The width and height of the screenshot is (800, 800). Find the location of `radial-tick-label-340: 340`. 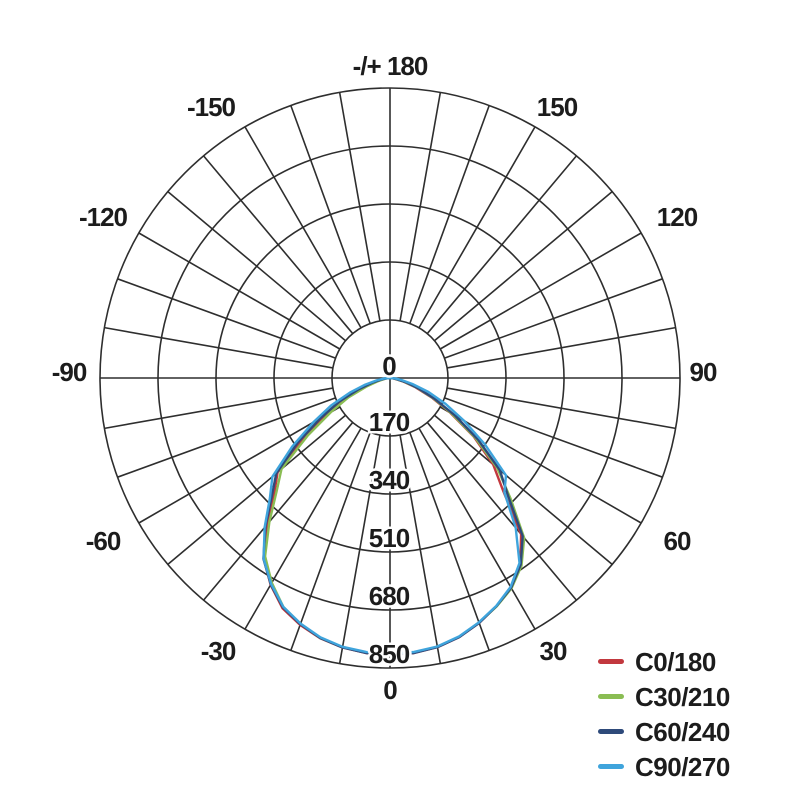

radial-tick-label-340: 340 is located at coordinates (389, 480).